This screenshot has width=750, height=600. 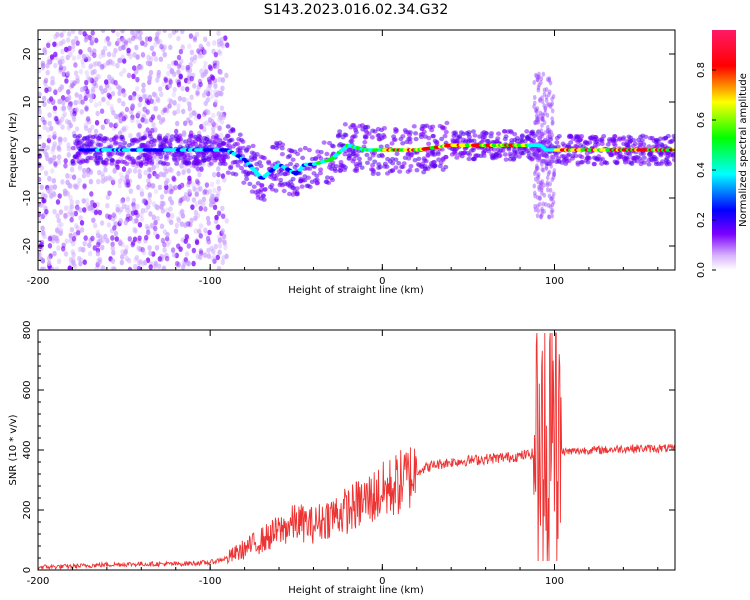 What do you see at coordinates (701, 170) in the screenshot?
I see `colorbar-tick-label: 0.4` at bounding box center [701, 170].